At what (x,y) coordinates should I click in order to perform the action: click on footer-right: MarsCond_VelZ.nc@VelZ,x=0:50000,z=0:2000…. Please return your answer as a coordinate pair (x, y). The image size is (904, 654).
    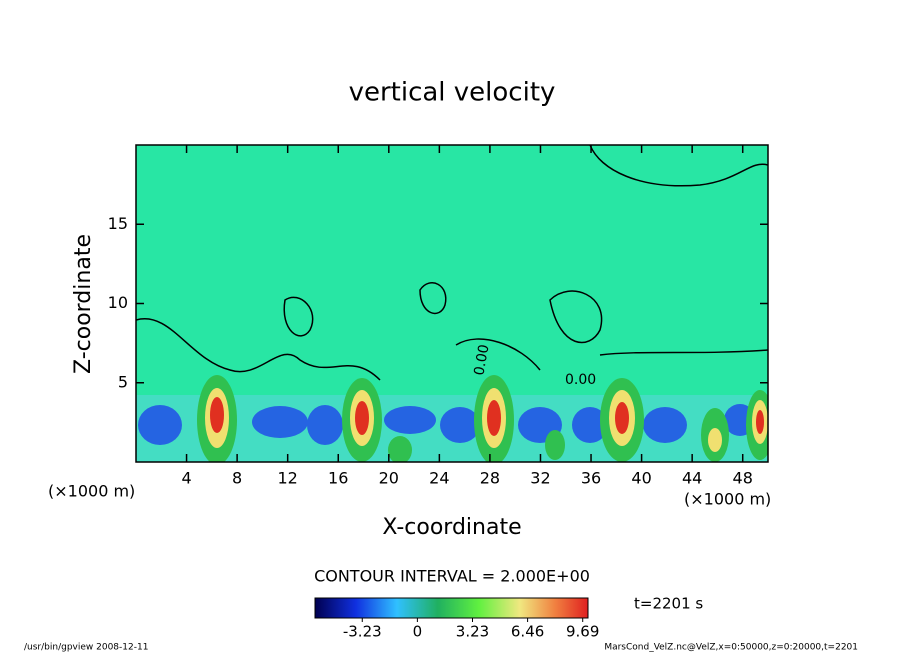
    Looking at the image, I should click on (731, 648).